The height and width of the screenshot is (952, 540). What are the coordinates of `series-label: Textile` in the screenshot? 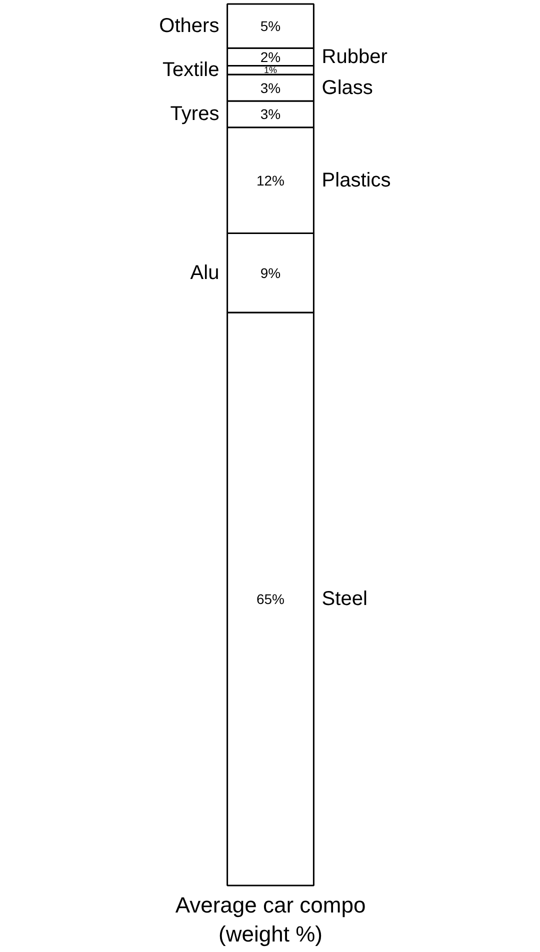 It's located at (191, 70).